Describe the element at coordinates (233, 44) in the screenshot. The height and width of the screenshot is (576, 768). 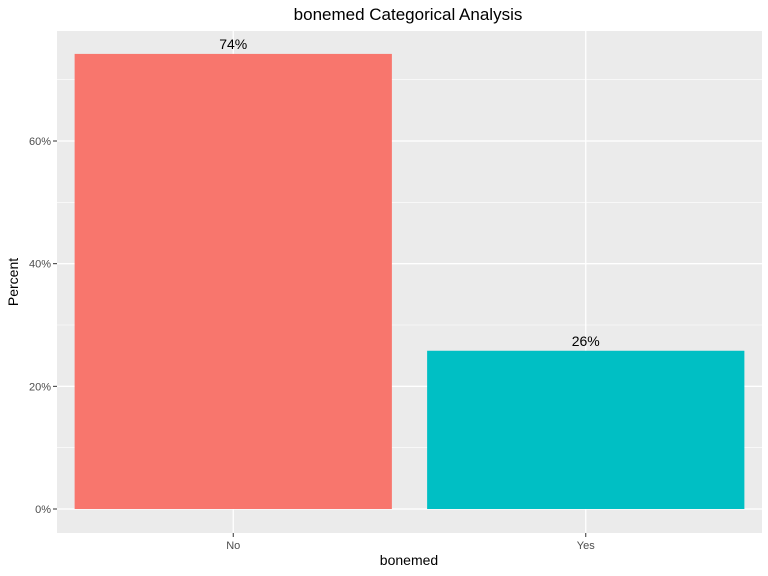
I see `data-label-no: 74%` at that location.